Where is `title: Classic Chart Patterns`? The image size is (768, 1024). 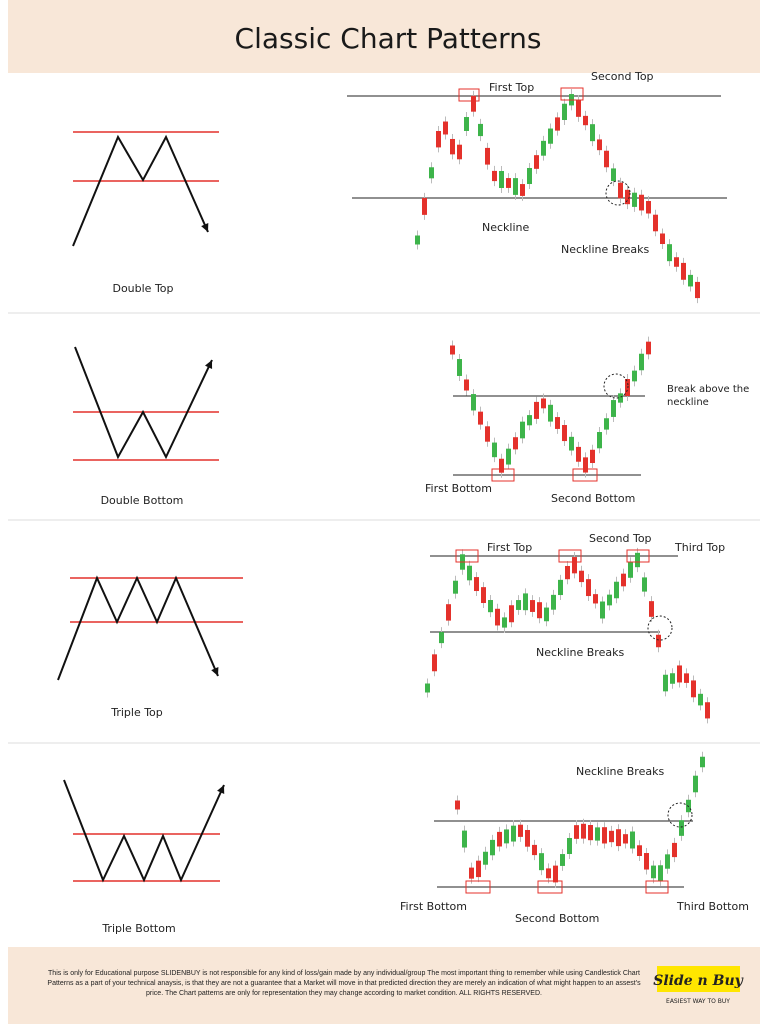 title: Classic Chart Patterns is located at coordinates (388, 38).